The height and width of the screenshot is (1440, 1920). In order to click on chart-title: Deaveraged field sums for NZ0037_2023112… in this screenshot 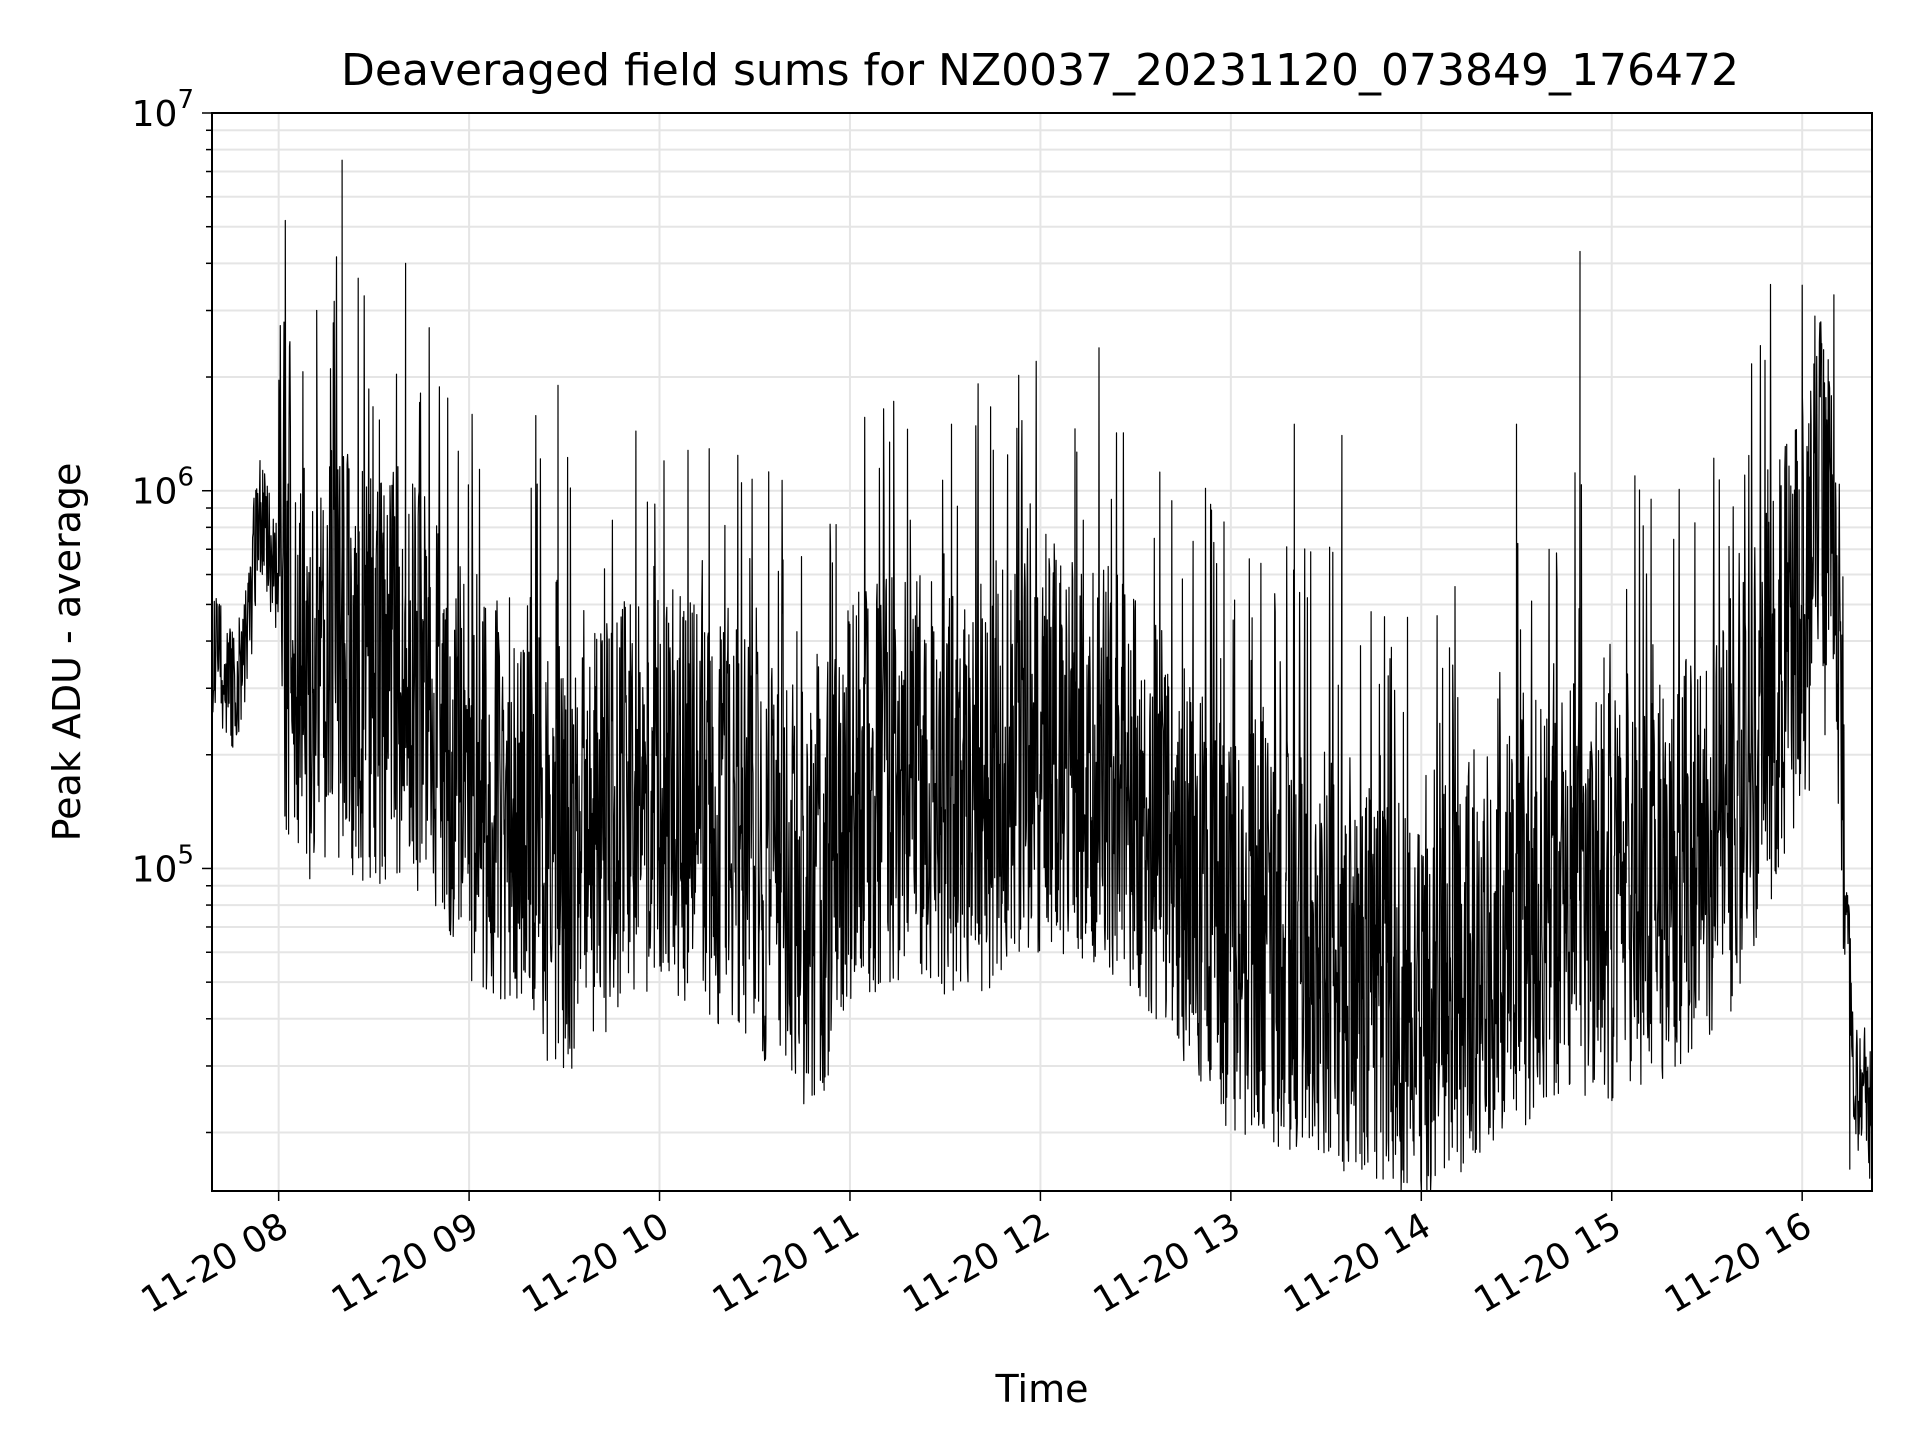, I will do `click(1040, 70)`.